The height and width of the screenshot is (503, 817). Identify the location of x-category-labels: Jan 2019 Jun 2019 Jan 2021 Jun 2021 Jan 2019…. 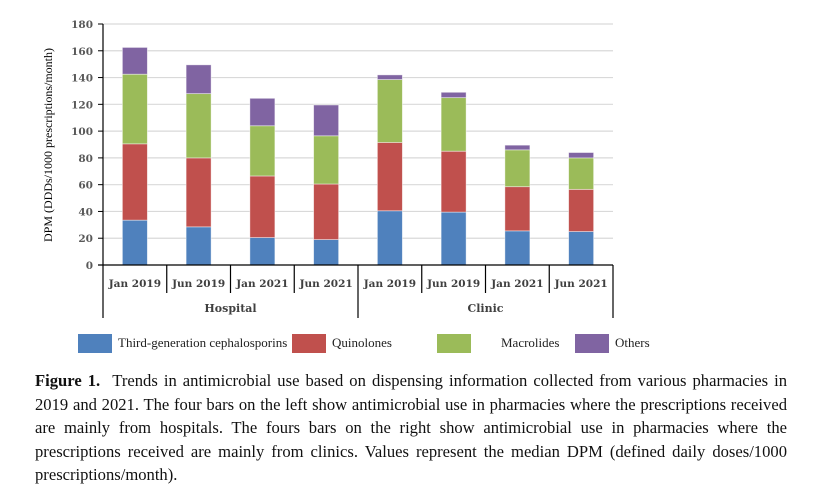
(358, 284).